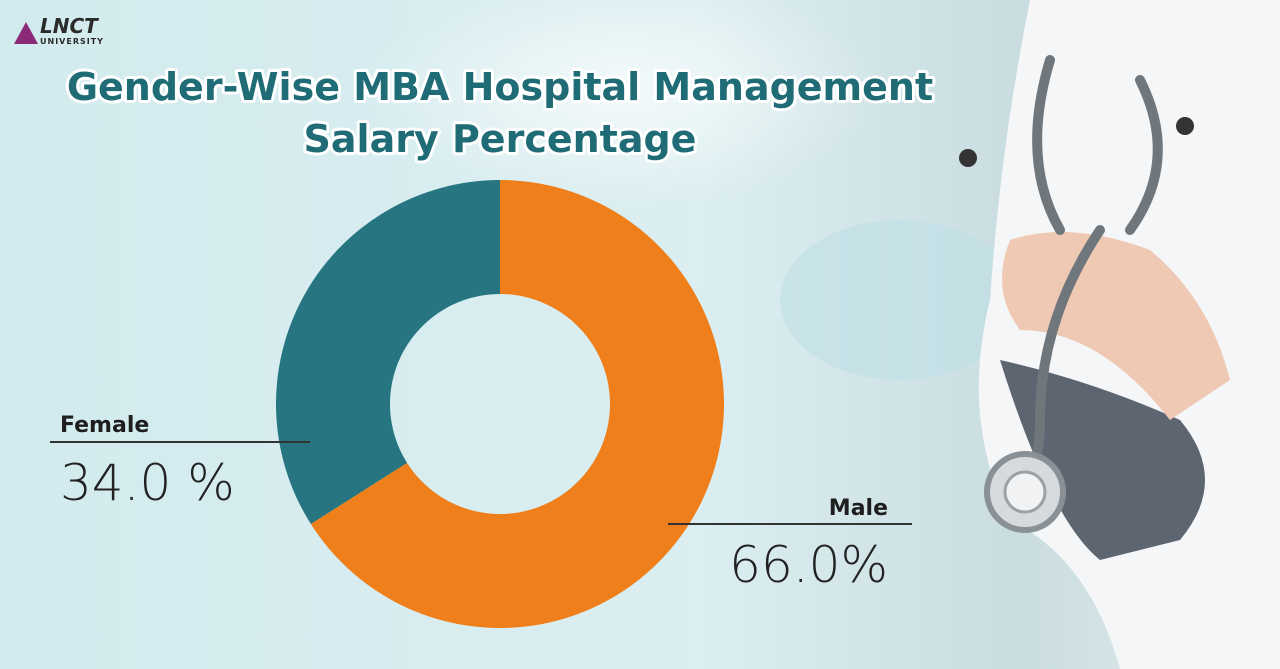 This screenshot has height=669, width=1280. I want to click on chart-title: Salary Percentage, so click(500, 139).